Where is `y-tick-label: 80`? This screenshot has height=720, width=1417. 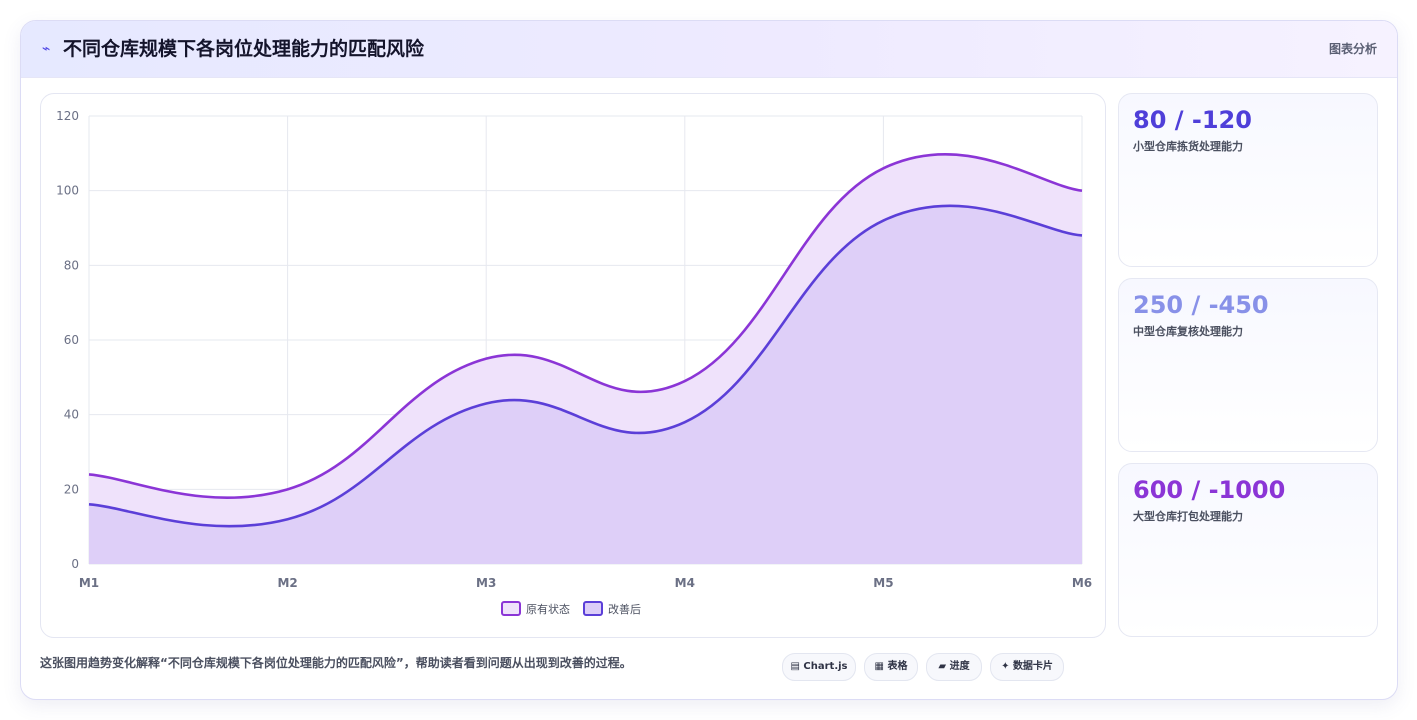 y-tick-label: 80 is located at coordinates (71, 265).